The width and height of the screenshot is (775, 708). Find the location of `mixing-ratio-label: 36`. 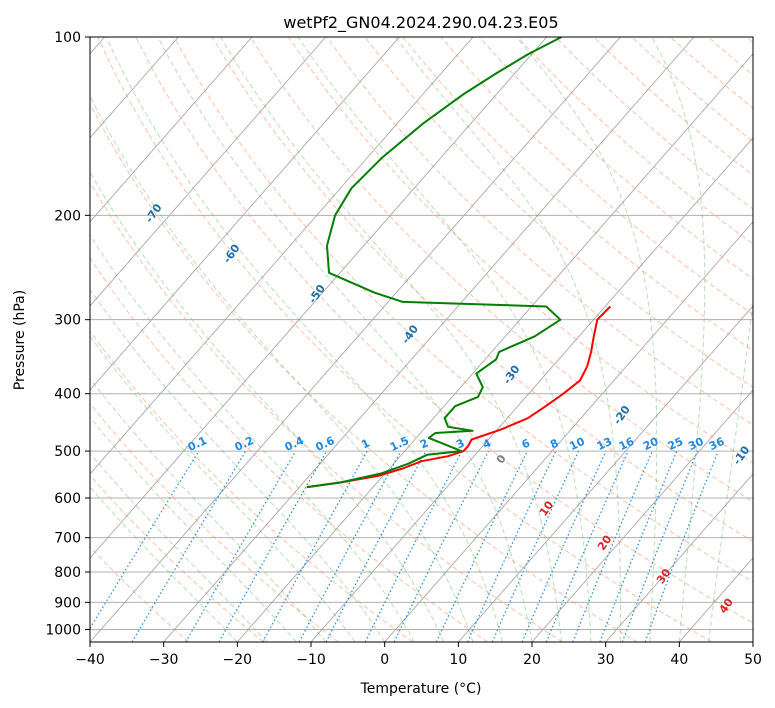

mixing-ratio-label: 36 is located at coordinates (717, 444).